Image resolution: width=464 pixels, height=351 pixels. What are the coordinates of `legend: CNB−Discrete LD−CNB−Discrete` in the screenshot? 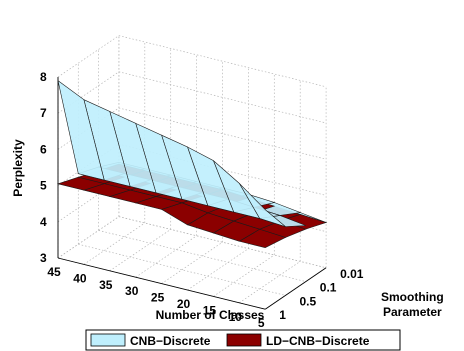 It's located at (243, 340).